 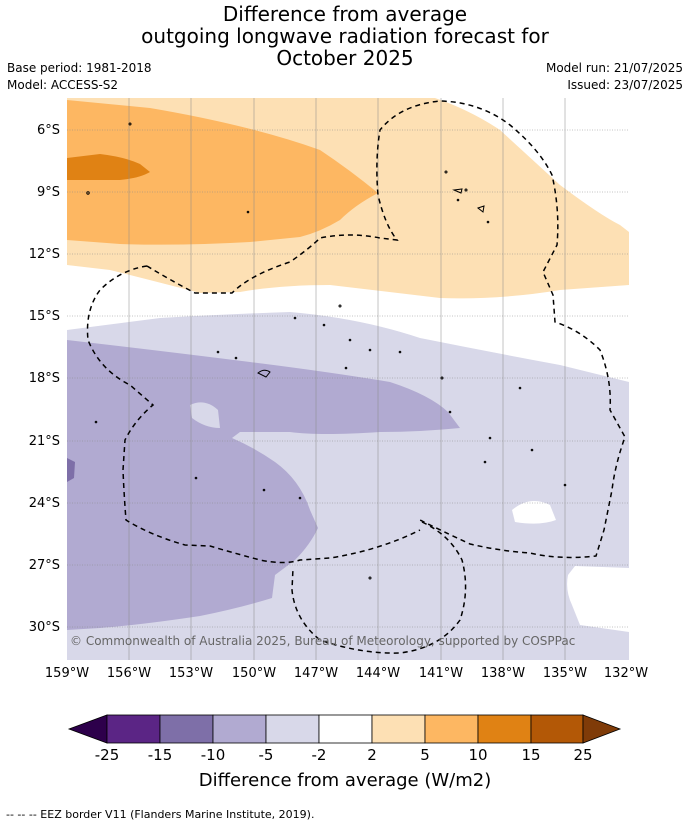 I want to click on colorbar-tick-label: -25, so click(x=107, y=755).